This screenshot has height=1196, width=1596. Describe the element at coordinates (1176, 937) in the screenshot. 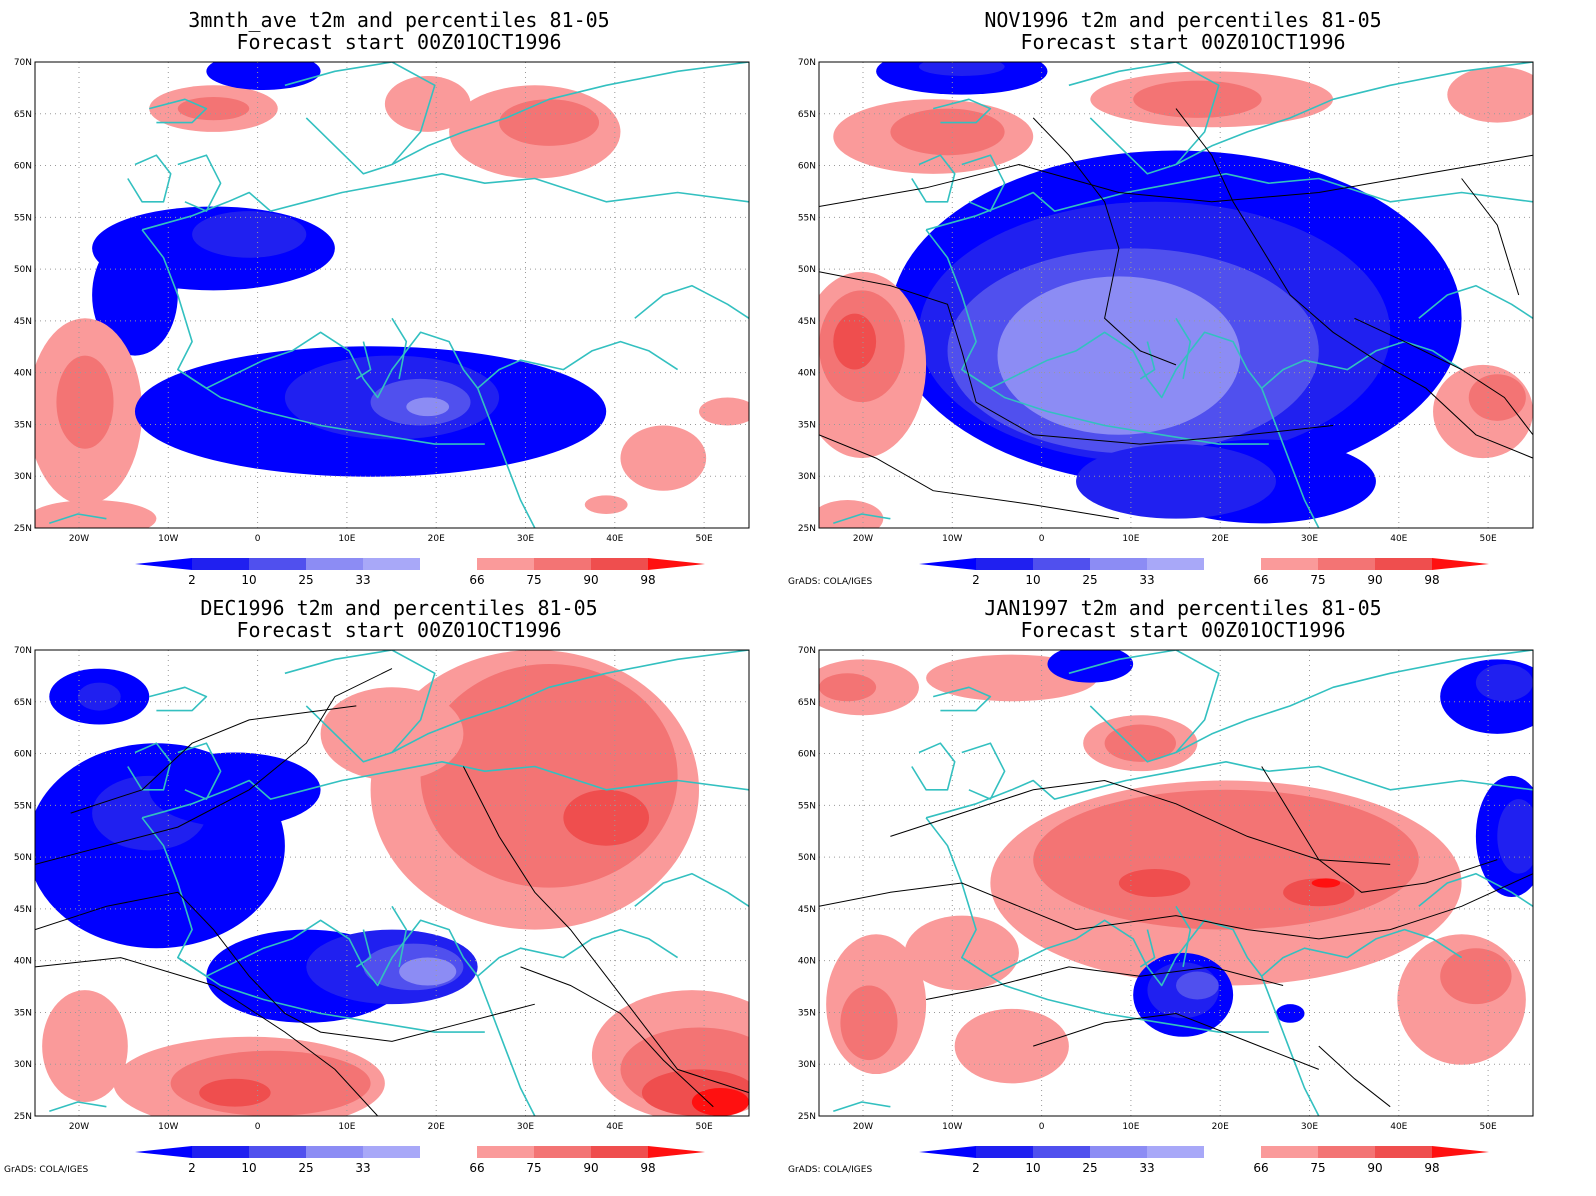

I see `temperature-contours` at that location.